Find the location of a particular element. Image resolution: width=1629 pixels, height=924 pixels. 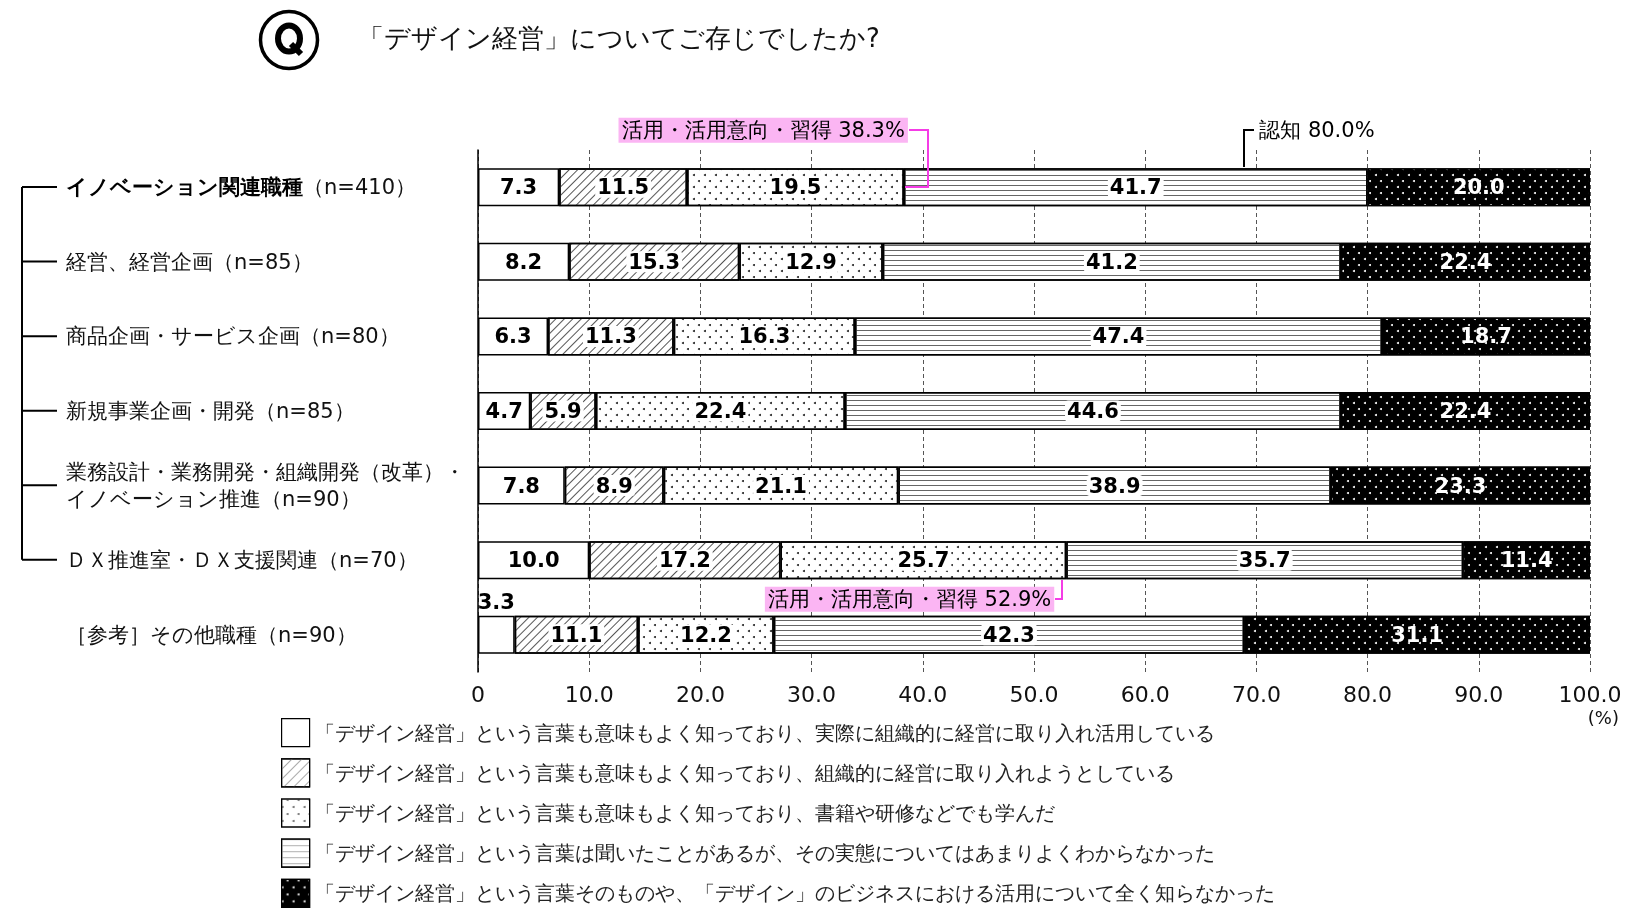

y-tick-label: 商品企画・サービス企画（n=80） is located at coordinates (233, 336).